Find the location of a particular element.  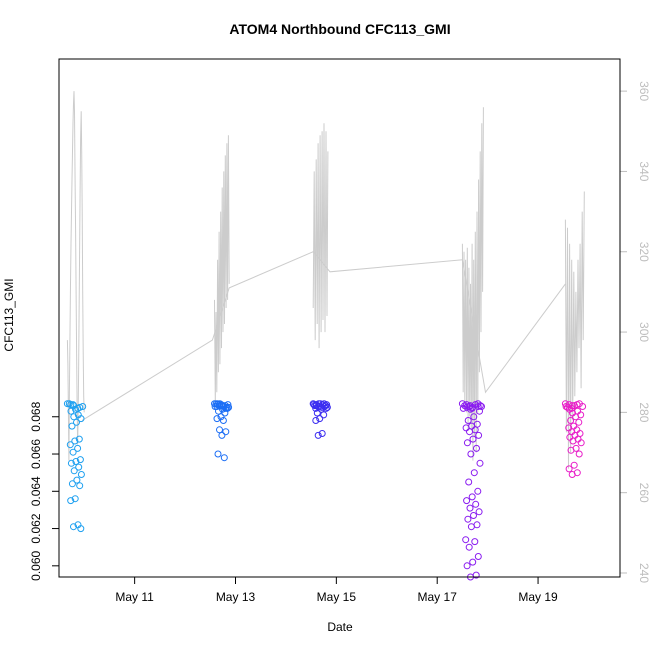

x-tick-label: May 15 is located at coordinates (337, 597).